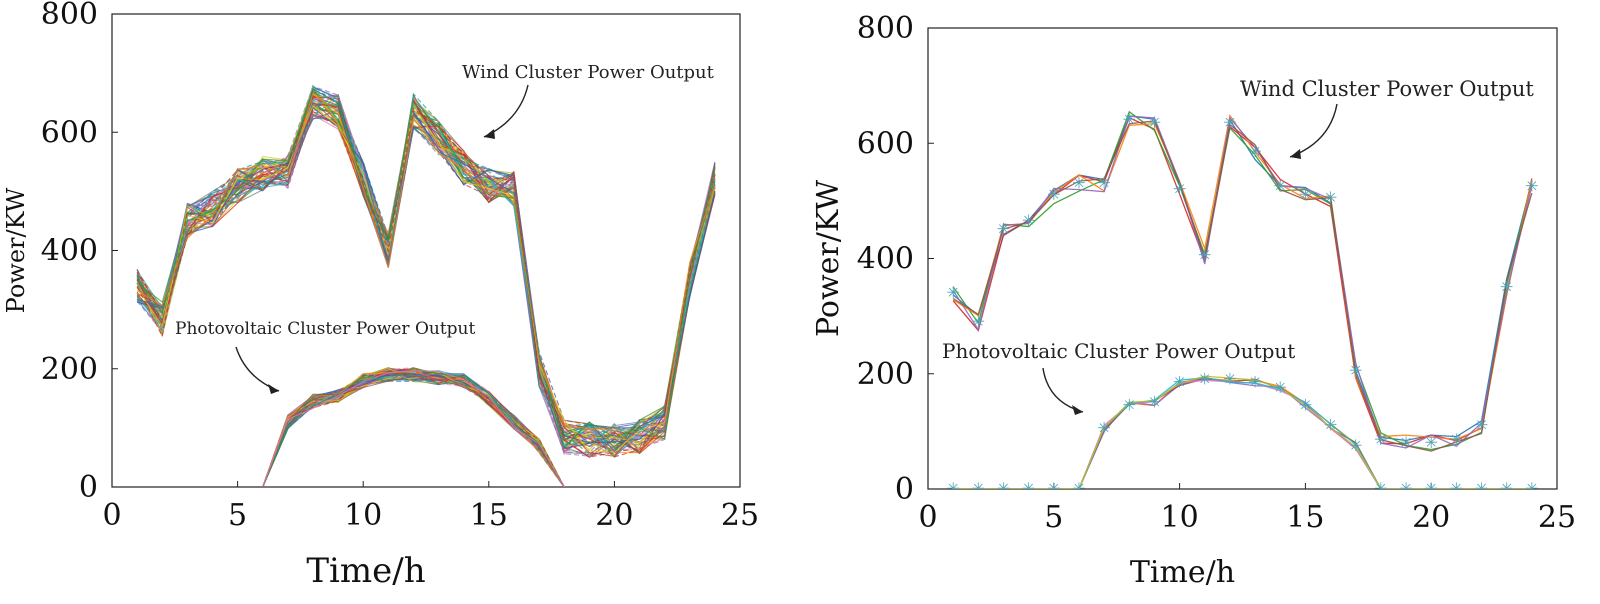 The height and width of the screenshot is (604, 1600). Describe the element at coordinates (1063, 390) in the screenshot. I see `pv-annotation-arrow` at that location.